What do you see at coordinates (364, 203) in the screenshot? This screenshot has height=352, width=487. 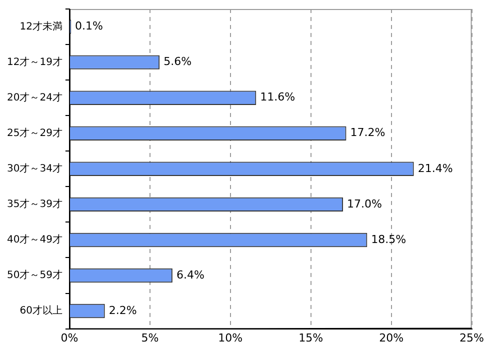 I see `data-label: 17.0%` at bounding box center [364, 203].